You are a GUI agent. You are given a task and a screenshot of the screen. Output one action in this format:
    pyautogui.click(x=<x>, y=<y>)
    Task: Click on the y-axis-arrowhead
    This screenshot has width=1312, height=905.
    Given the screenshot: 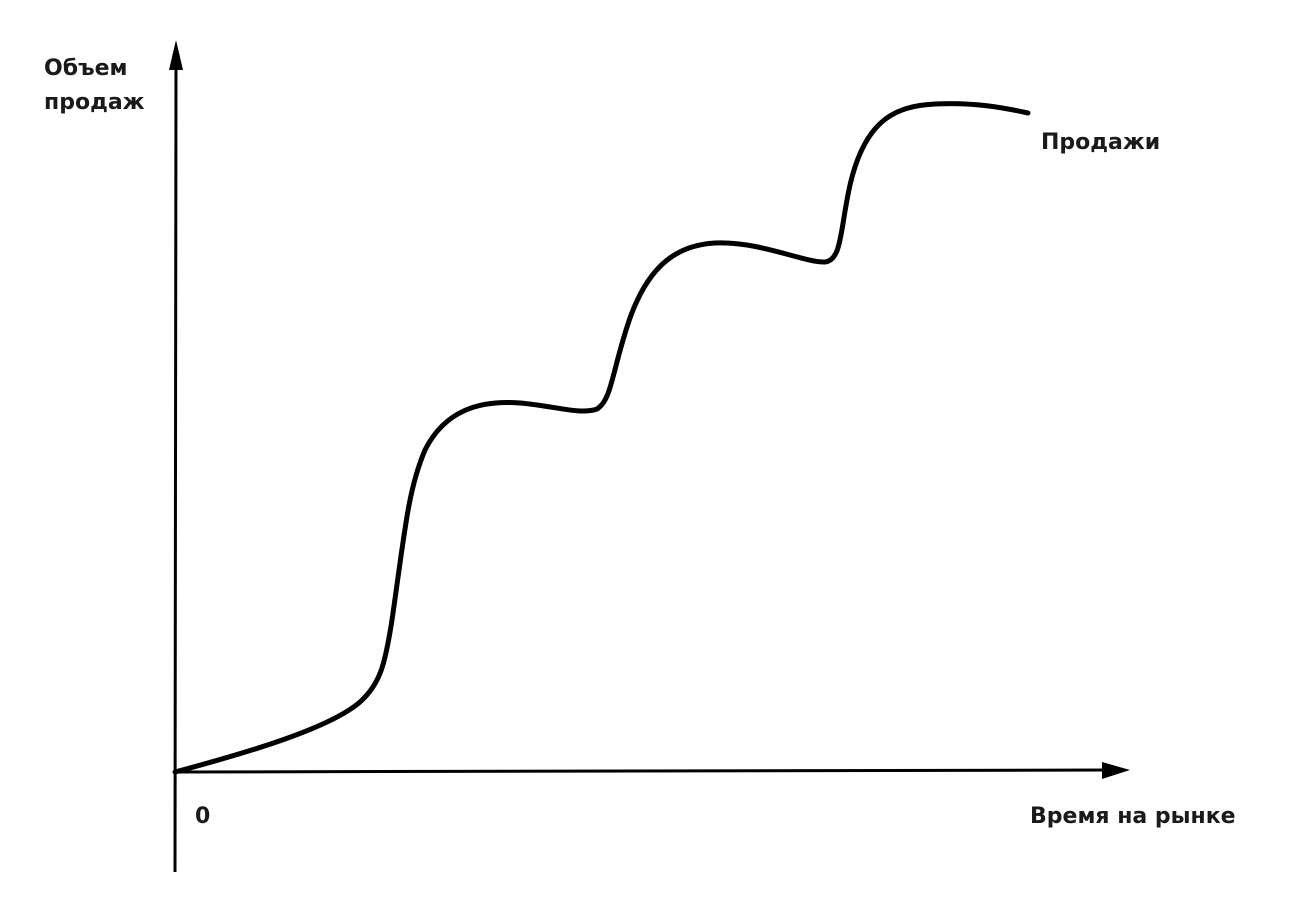 What is the action you would take?
    pyautogui.click(x=176, y=55)
    